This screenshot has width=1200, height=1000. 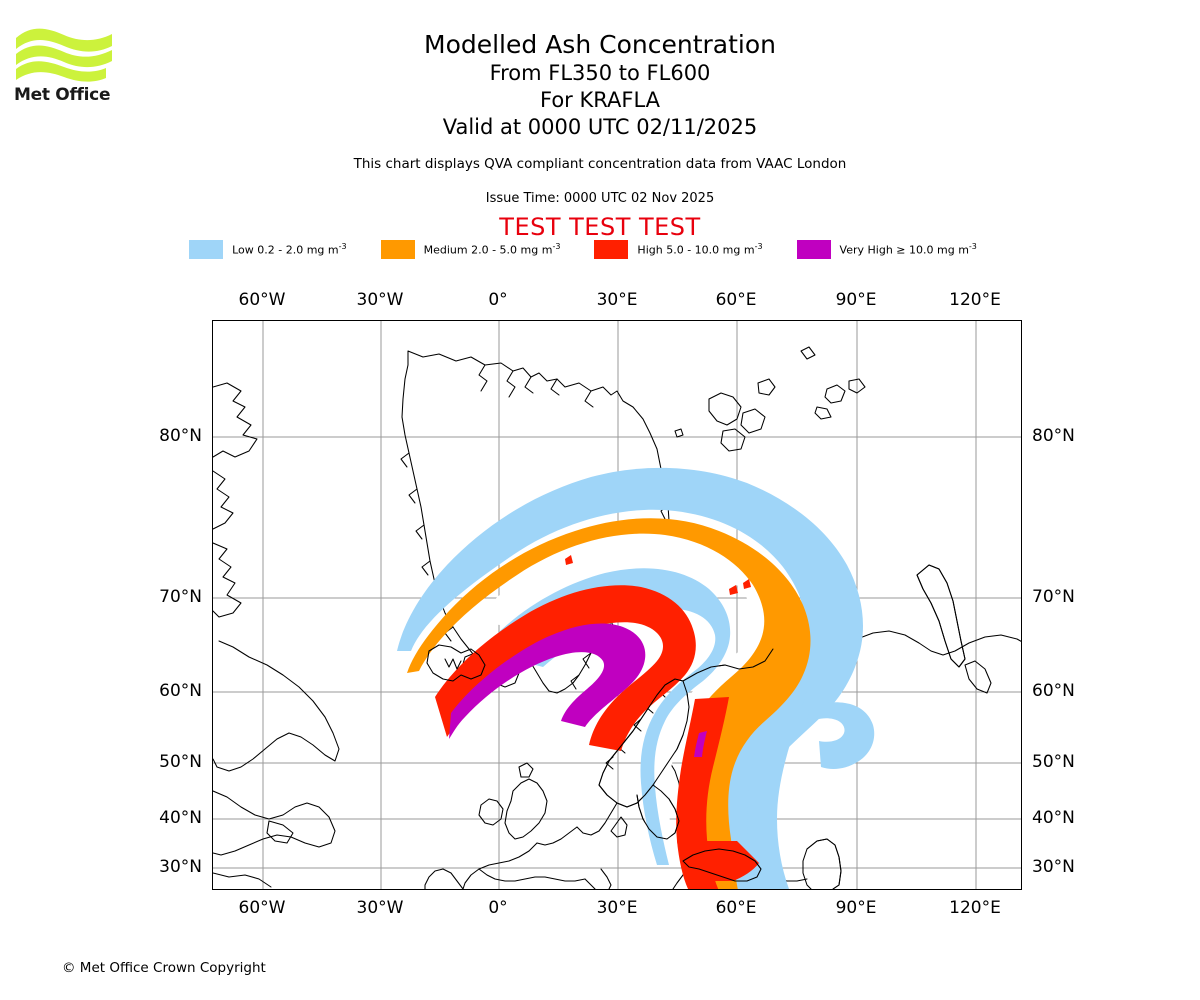 What do you see at coordinates (180, 867) in the screenshot?
I see `lat-tick-label-left: 30°N` at bounding box center [180, 867].